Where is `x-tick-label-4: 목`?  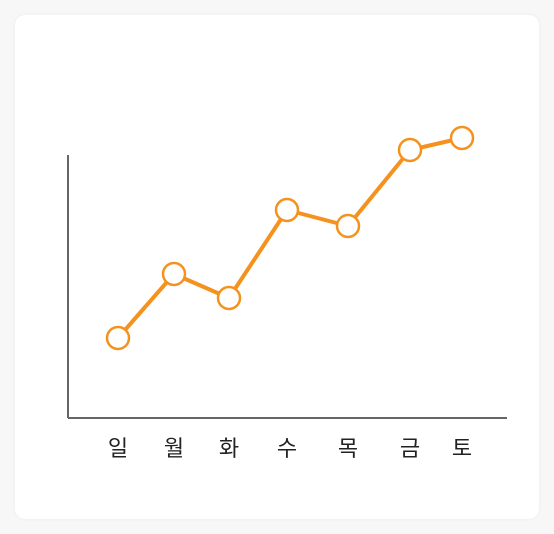
x-tick-label-4: 목 is located at coordinates (348, 449).